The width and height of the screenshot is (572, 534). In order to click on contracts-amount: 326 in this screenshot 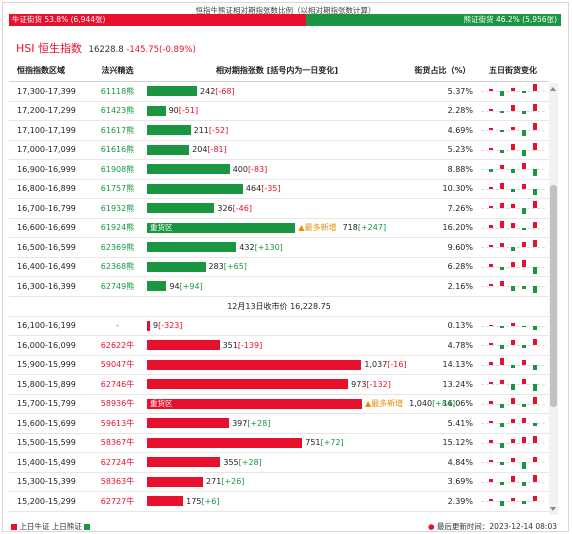, I will do `click(225, 208)`.